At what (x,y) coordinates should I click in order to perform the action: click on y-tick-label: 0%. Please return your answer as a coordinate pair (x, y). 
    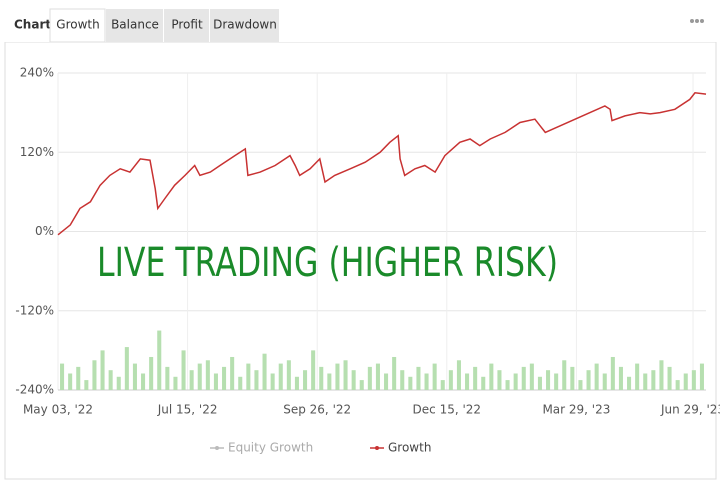
    Looking at the image, I should click on (44, 231).